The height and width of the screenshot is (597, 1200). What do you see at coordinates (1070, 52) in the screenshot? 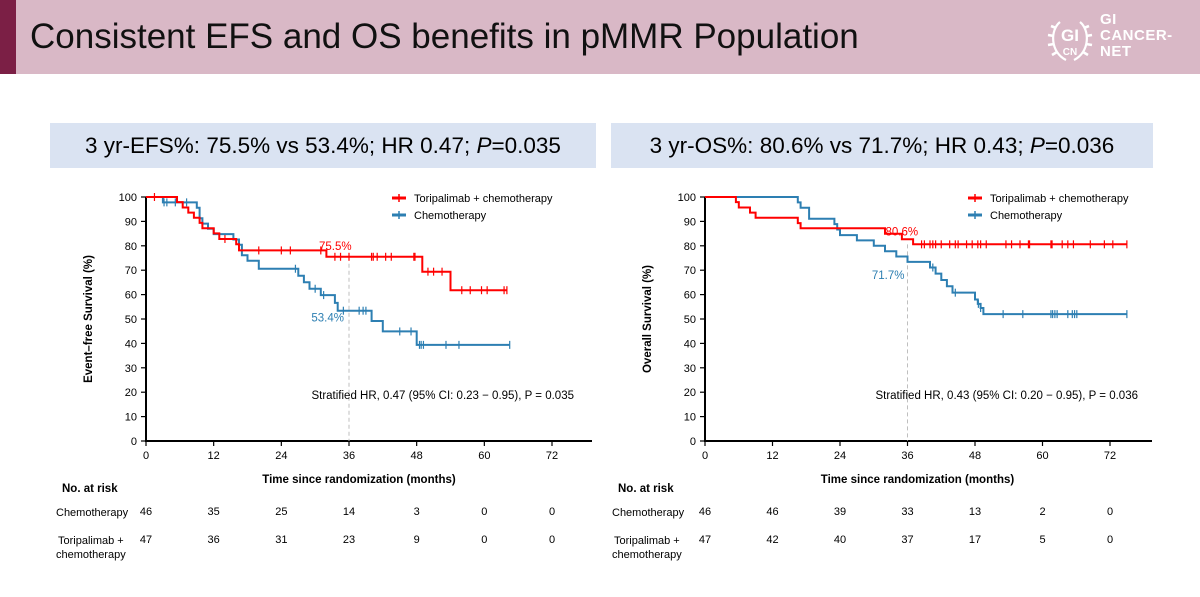
I see `logo-mark-bottom: CN` at bounding box center [1070, 52].